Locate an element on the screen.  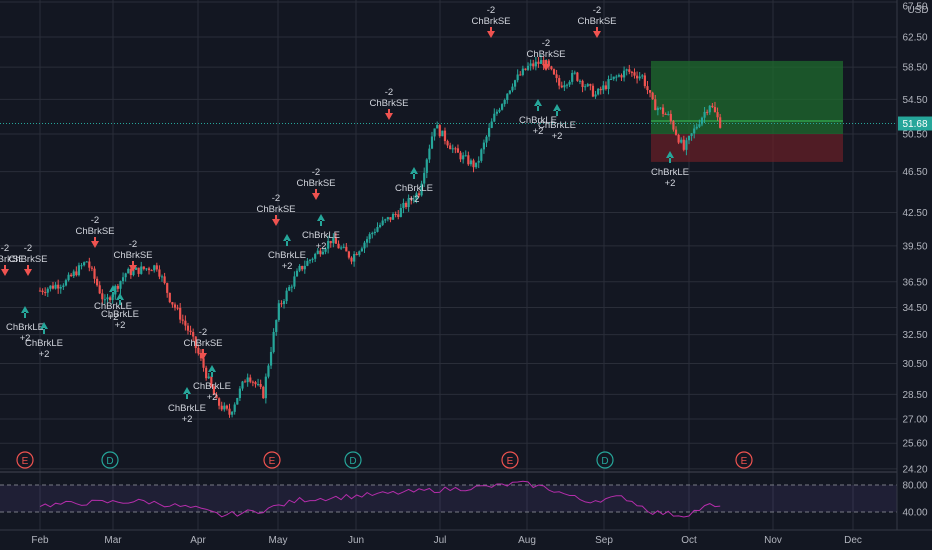
month-tick-label: Jun is located at coordinates (356, 540).